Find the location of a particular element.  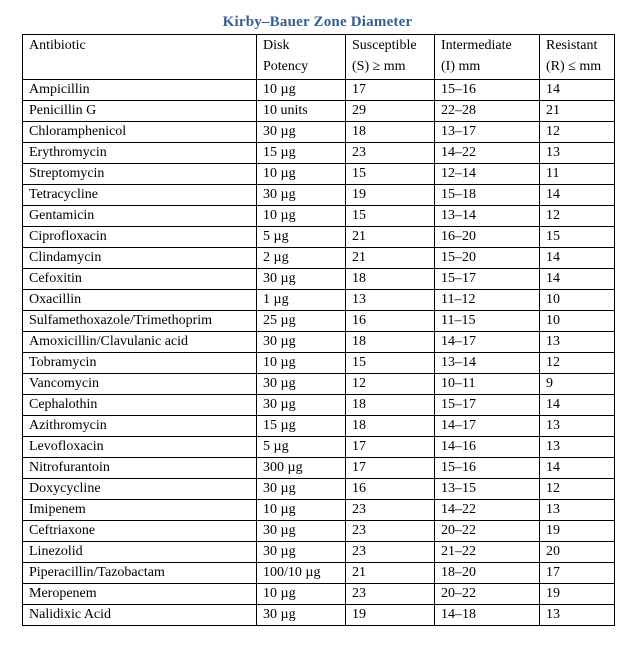

cell-susceptible: 12 is located at coordinates (390, 384).